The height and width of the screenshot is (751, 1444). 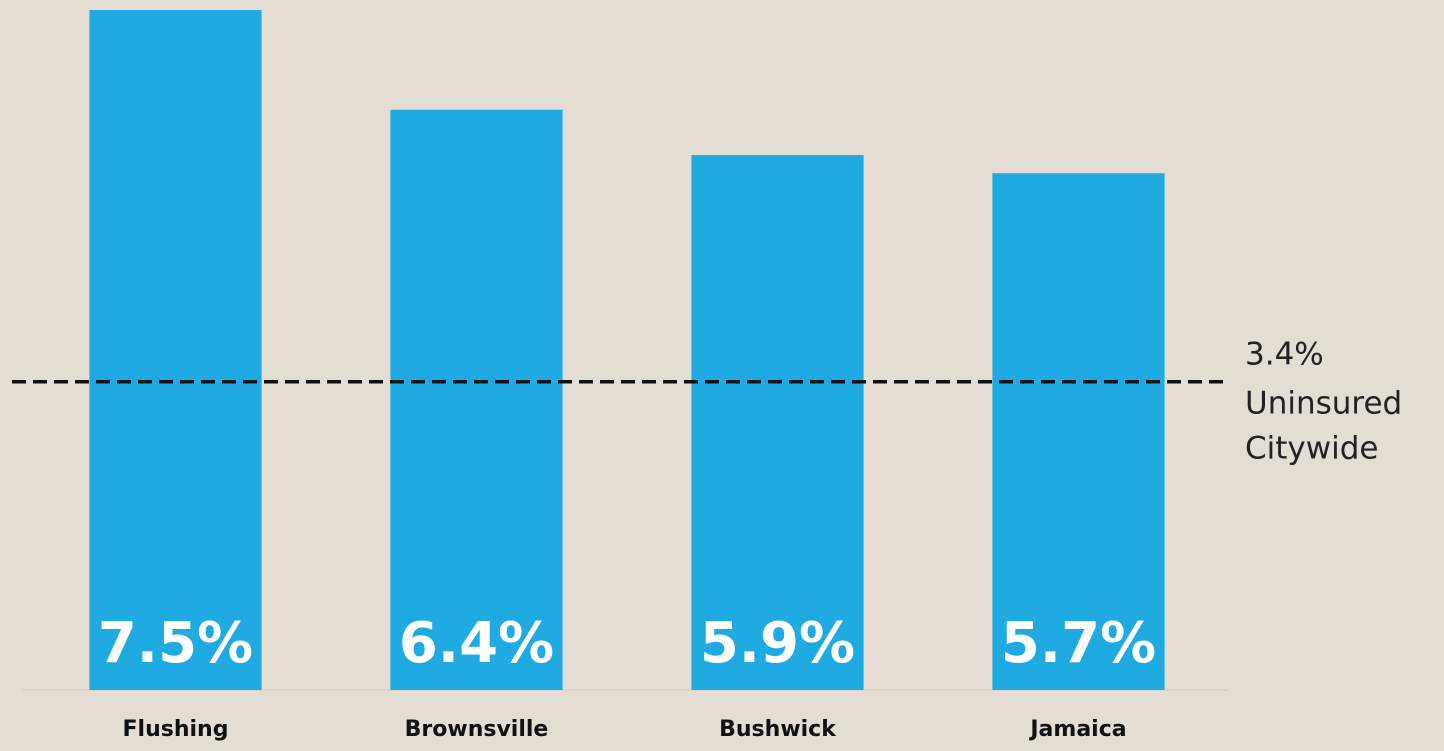 What do you see at coordinates (1077, 729) in the screenshot?
I see `x-tick-label: Jamaica` at bounding box center [1077, 729].